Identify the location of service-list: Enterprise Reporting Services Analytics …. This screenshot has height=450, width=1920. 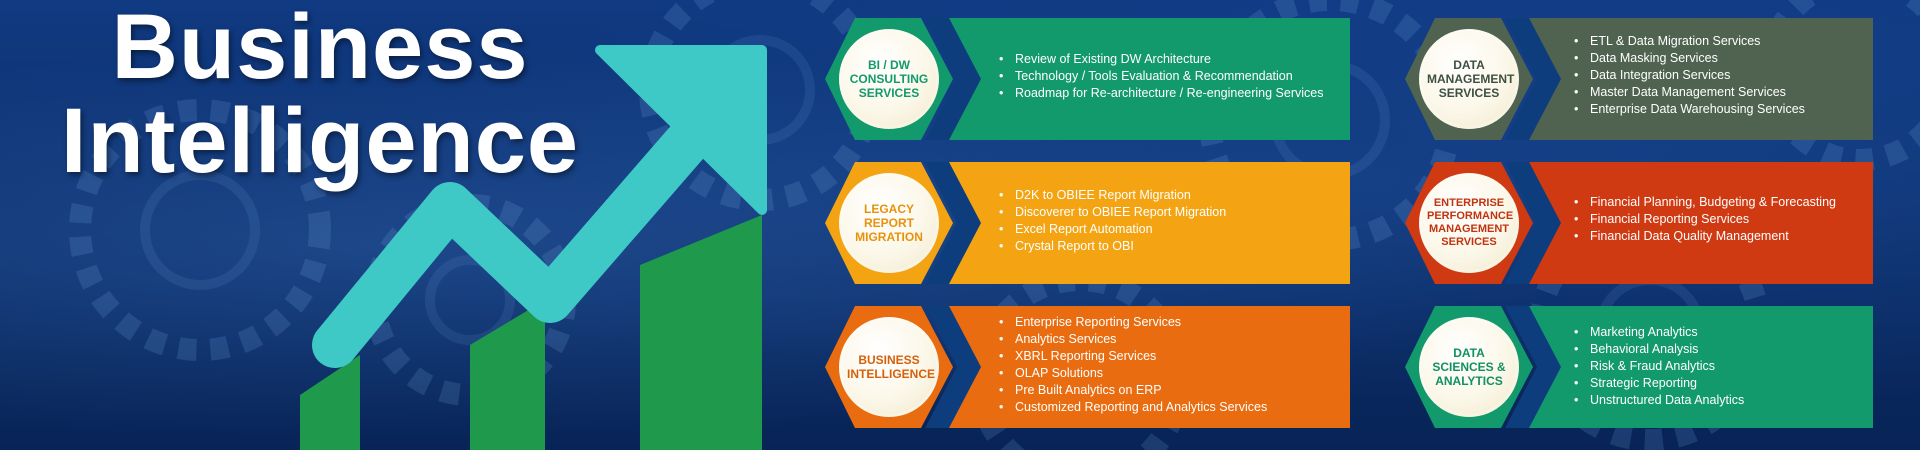
(1131, 365).